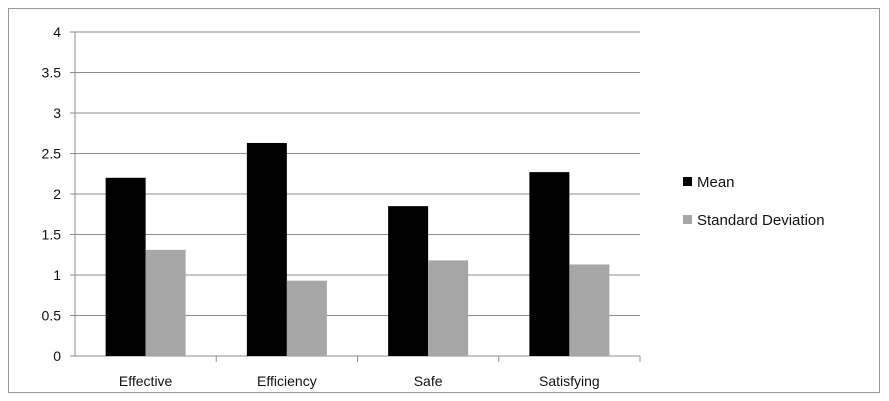 Image resolution: width=889 pixels, height=401 pixels. I want to click on bar-mean-safe, so click(408, 281).